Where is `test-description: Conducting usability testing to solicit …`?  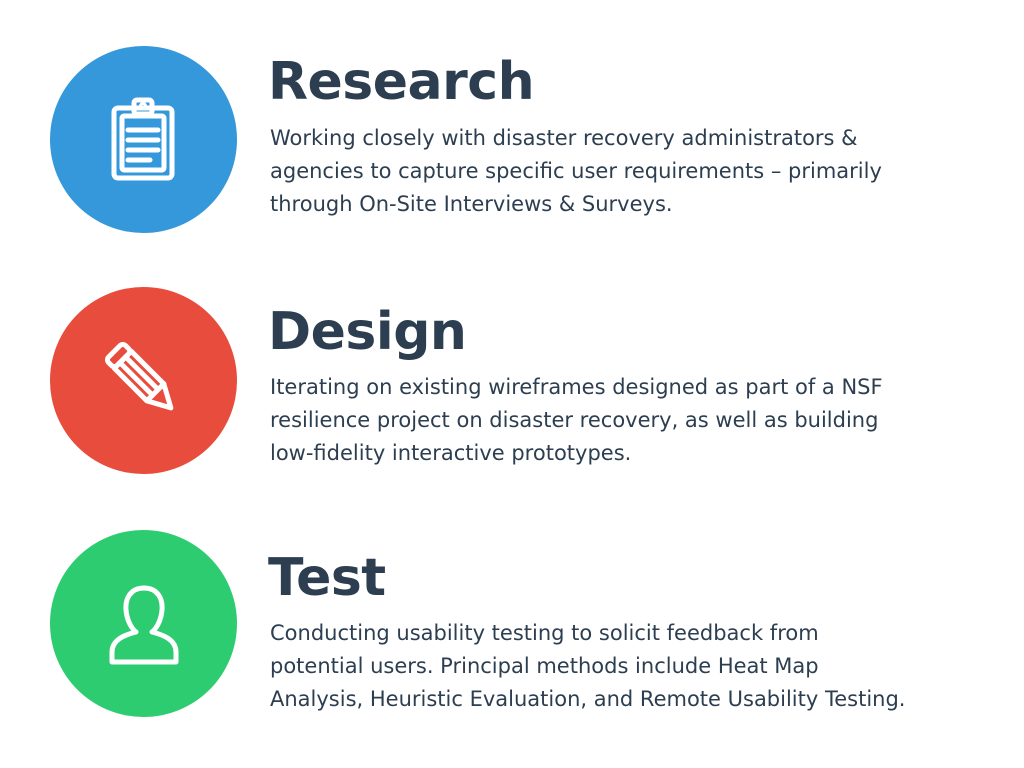
test-description: Conducting usability testing to solicit … is located at coordinates (620, 666).